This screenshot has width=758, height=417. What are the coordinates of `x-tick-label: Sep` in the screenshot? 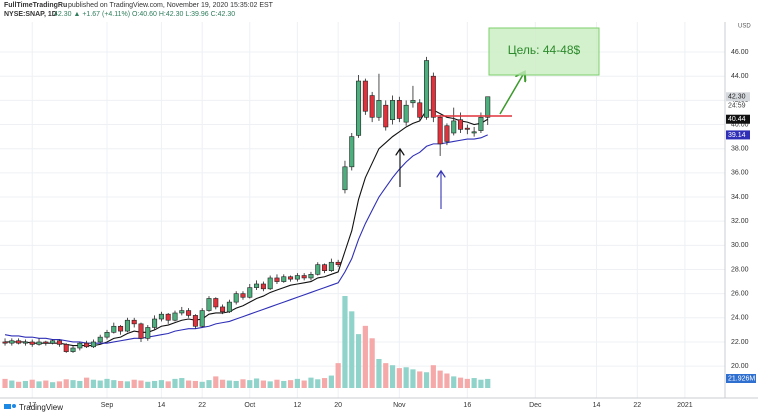 It's located at (107, 405).